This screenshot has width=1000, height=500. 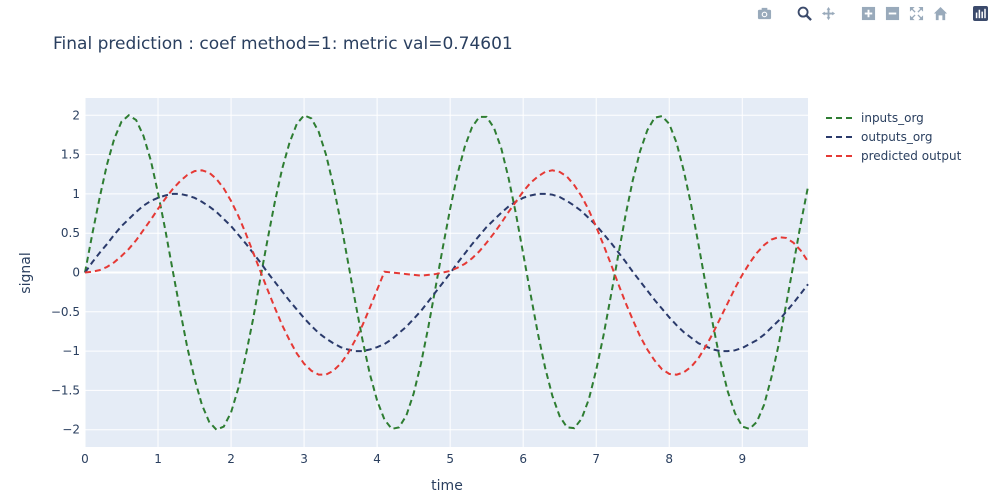 I want to click on legend-label: predicted output, so click(x=911, y=155).